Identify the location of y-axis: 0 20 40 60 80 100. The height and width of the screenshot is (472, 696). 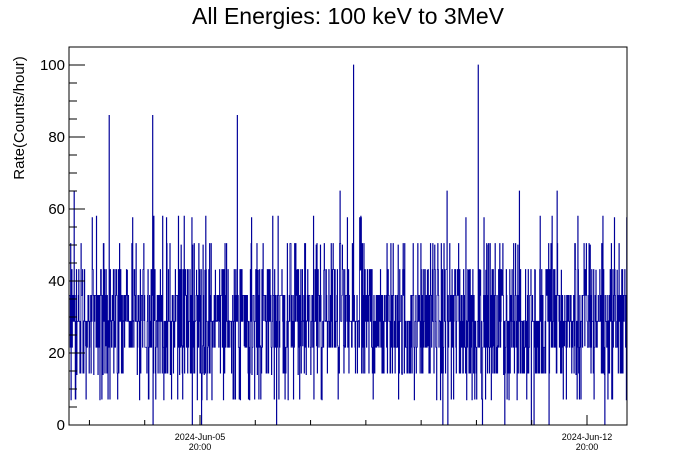
(62, 240).